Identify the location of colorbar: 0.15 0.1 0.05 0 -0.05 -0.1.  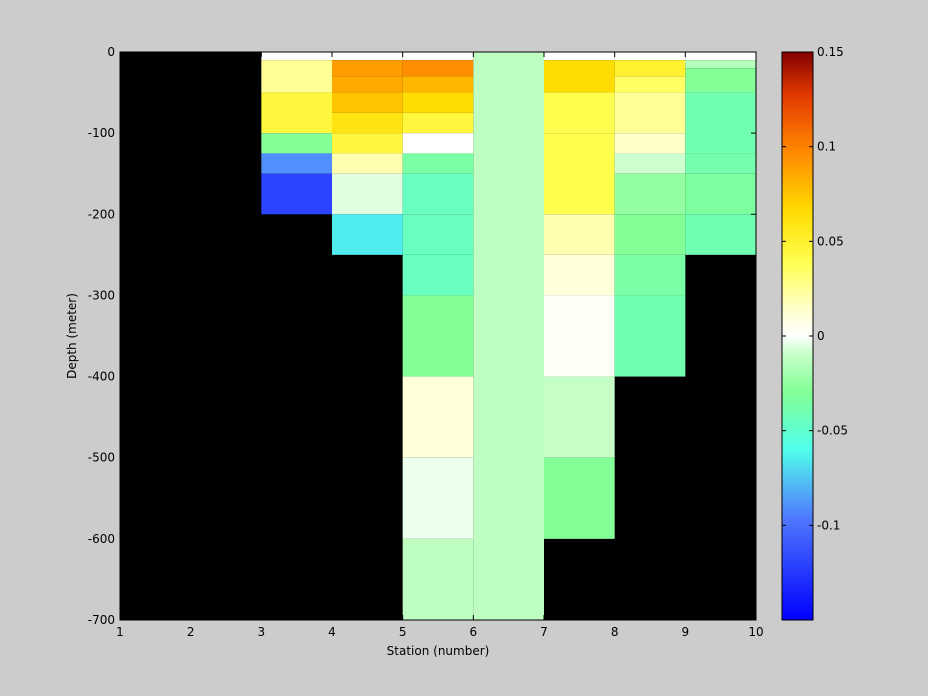
(814, 333).